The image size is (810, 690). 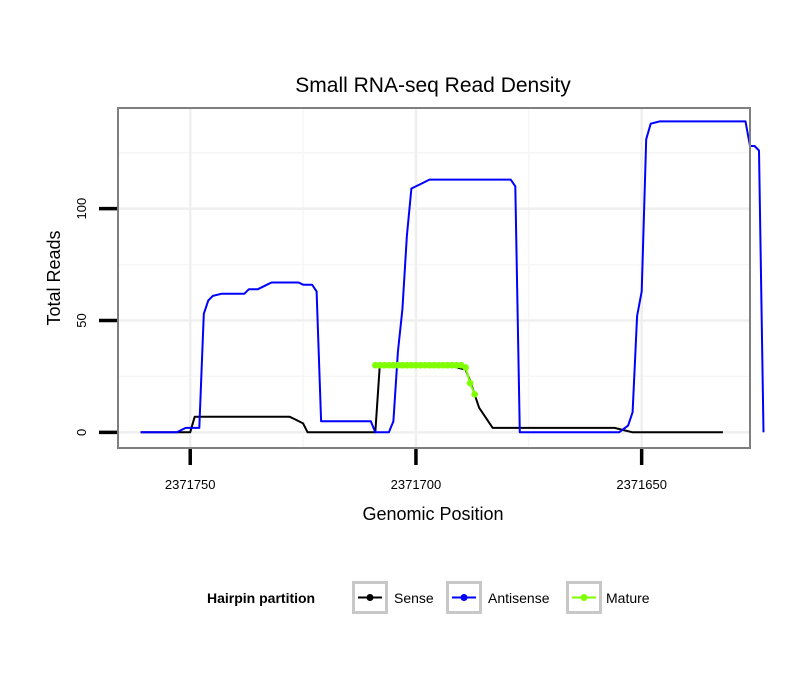 I want to click on y-axis-label: Total Reads, so click(x=54, y=277).